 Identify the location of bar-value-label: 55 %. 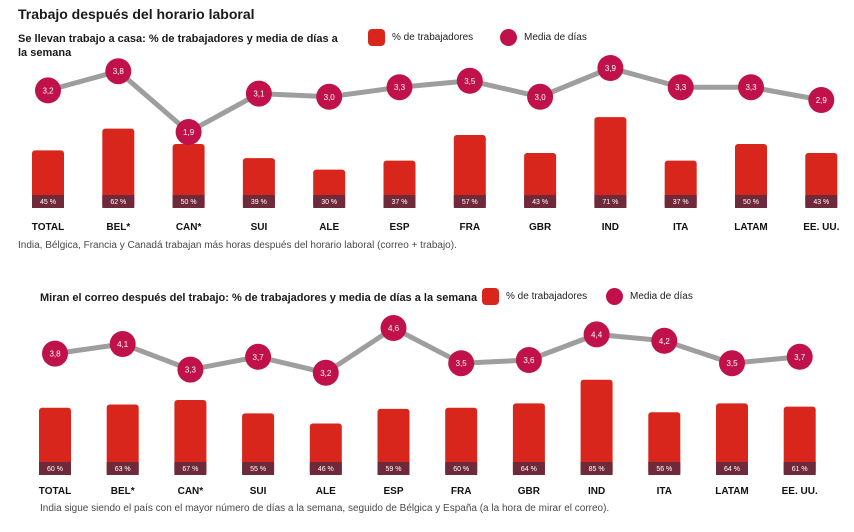
(258, 469).